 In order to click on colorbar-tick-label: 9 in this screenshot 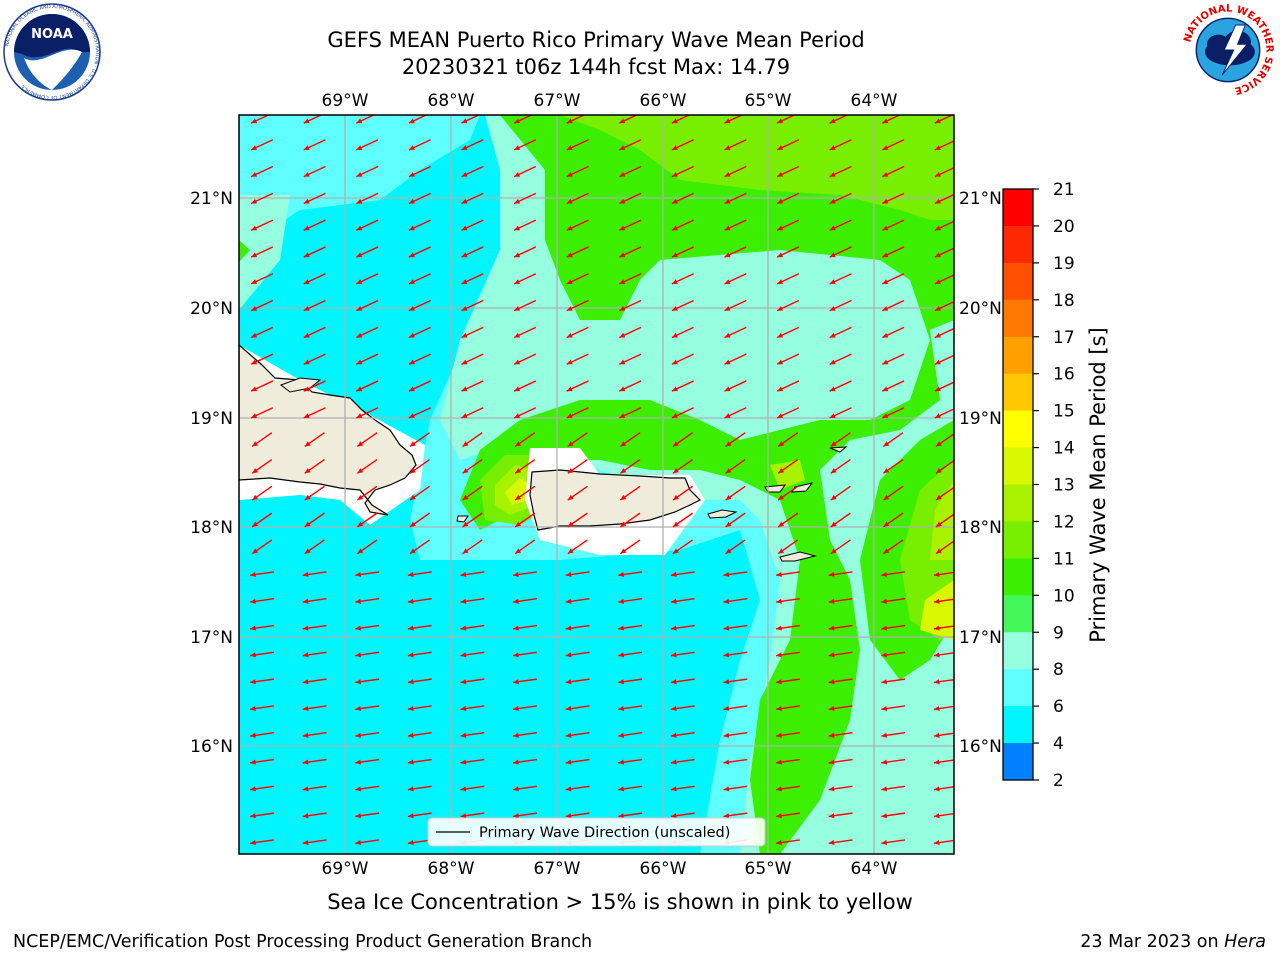, I will do `click(1058, 633)`.